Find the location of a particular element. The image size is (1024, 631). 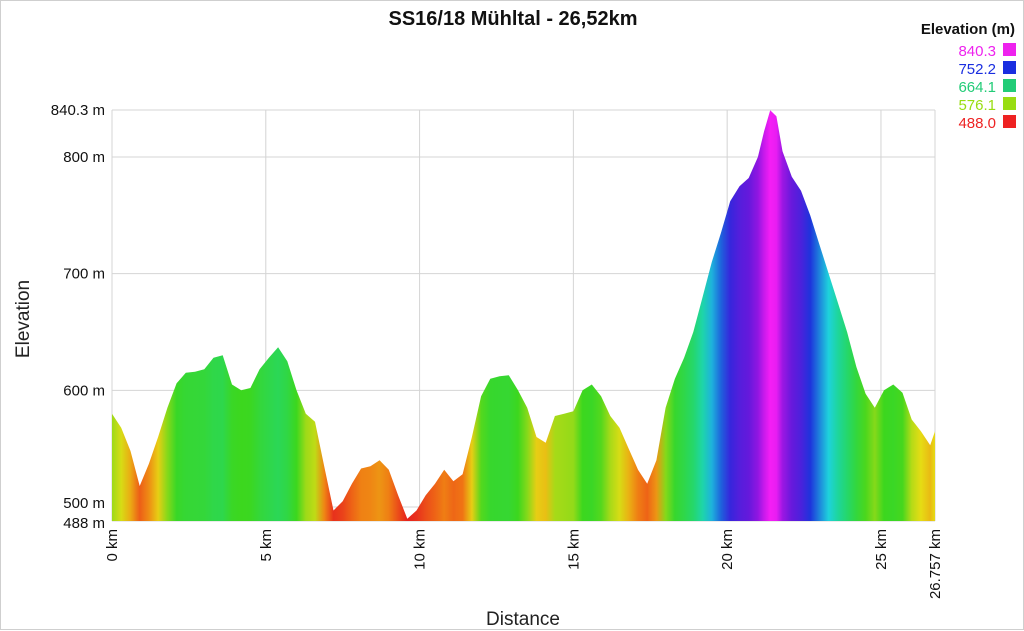

y-tick-label: 840.3 m is located at coordinates (78, 110).